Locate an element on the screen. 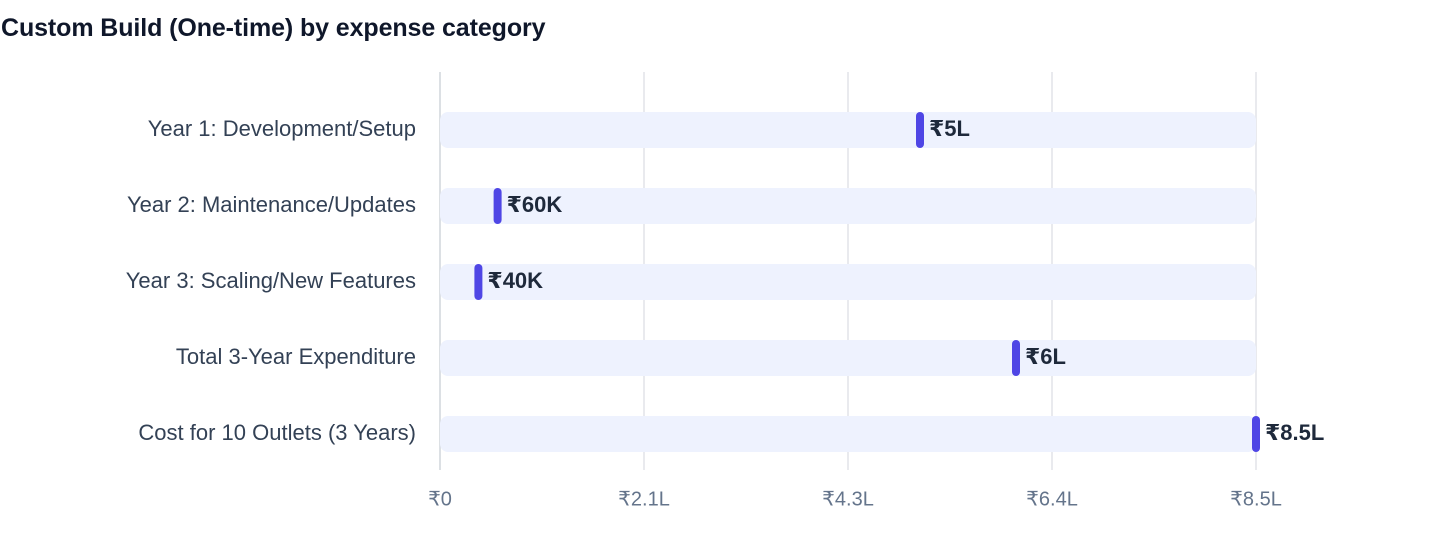 Image resolution: width=1440 pixels, height=560 pixels. category-label: Total 3-Year Expenditure is located at coordinates (296, 356).